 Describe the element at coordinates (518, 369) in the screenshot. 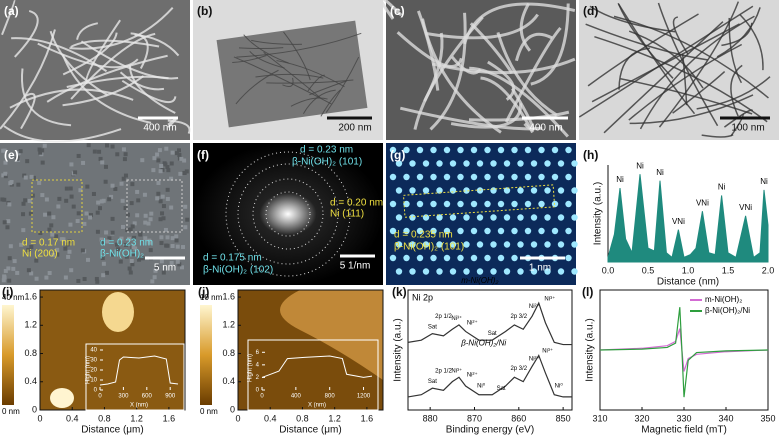

I see `peak-annotation: 2p 3/2` at that location.